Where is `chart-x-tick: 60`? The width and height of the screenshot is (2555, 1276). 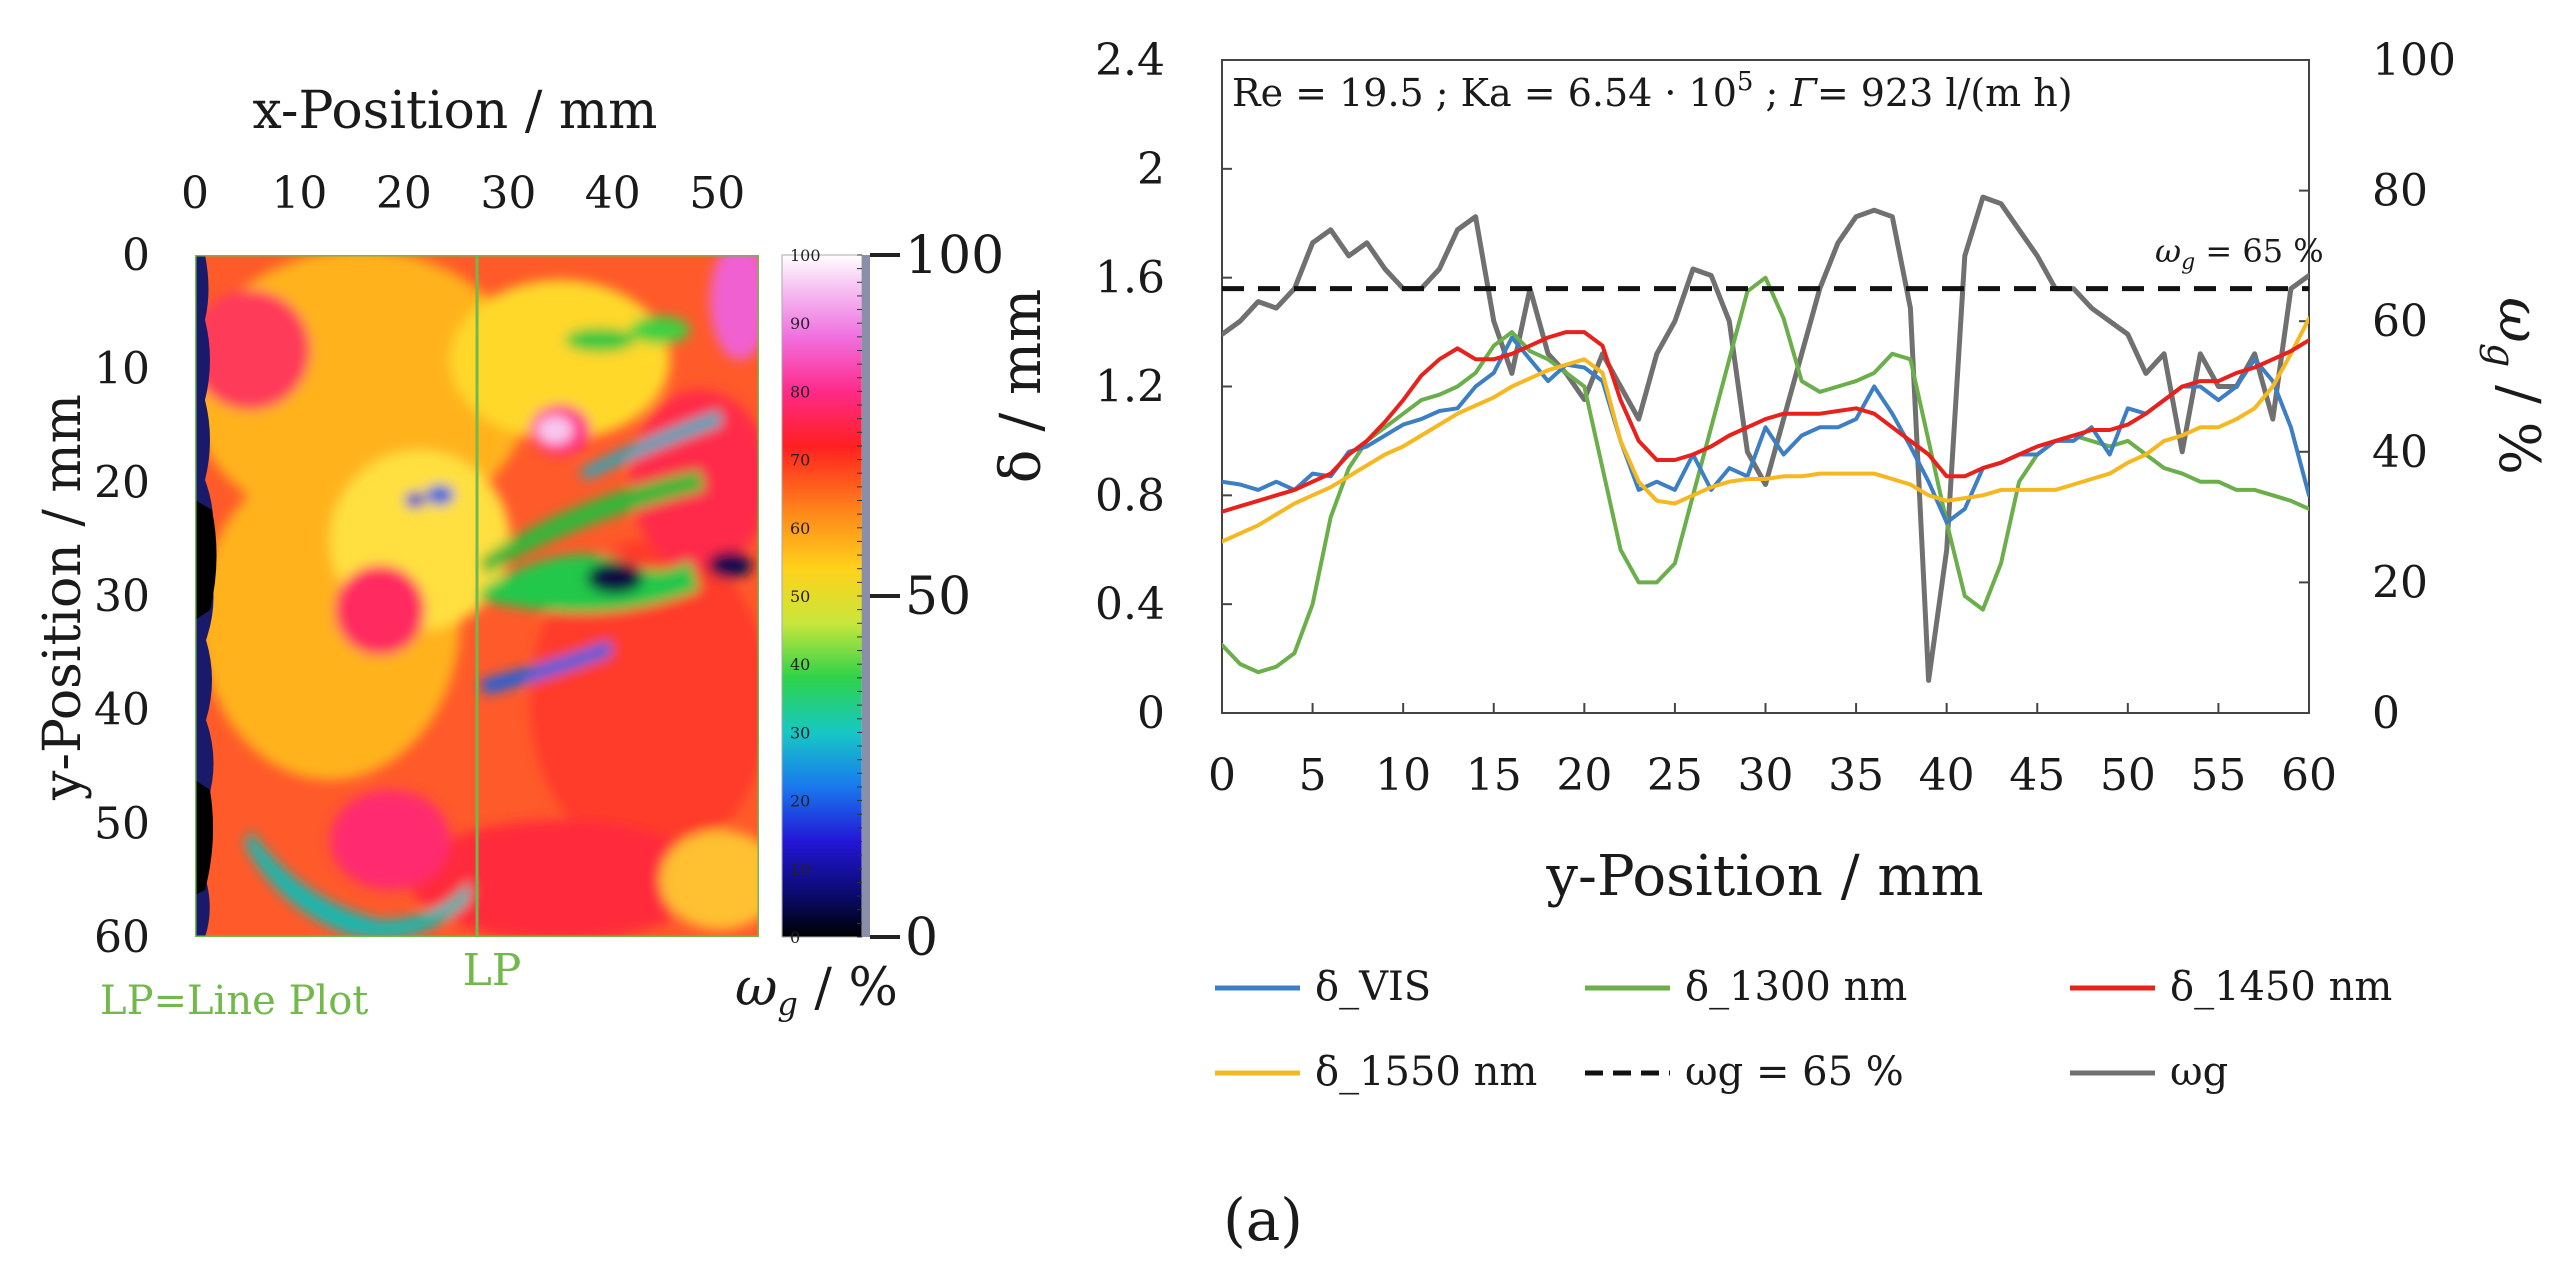 chart-x-tick: 60 is located at coordinates (2309, 775).